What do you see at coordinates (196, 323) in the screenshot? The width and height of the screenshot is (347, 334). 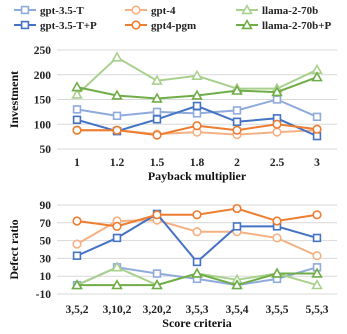 I see `x-axis-label: Score criteria` at bounding box center [196, 323].